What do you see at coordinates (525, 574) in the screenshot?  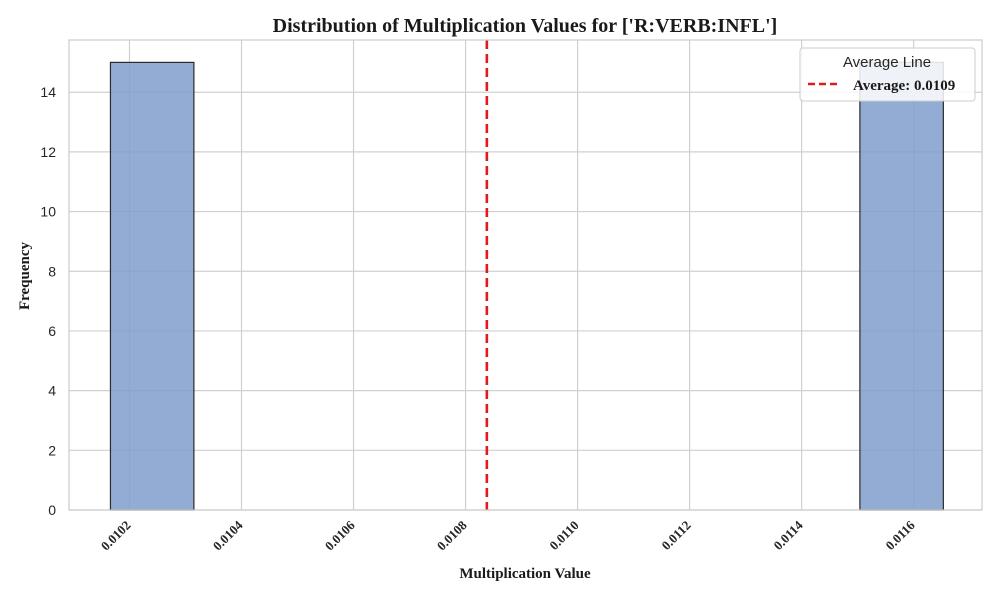 I see `x-axis-label: Multiplication Value` at bounding box center [525, 574].